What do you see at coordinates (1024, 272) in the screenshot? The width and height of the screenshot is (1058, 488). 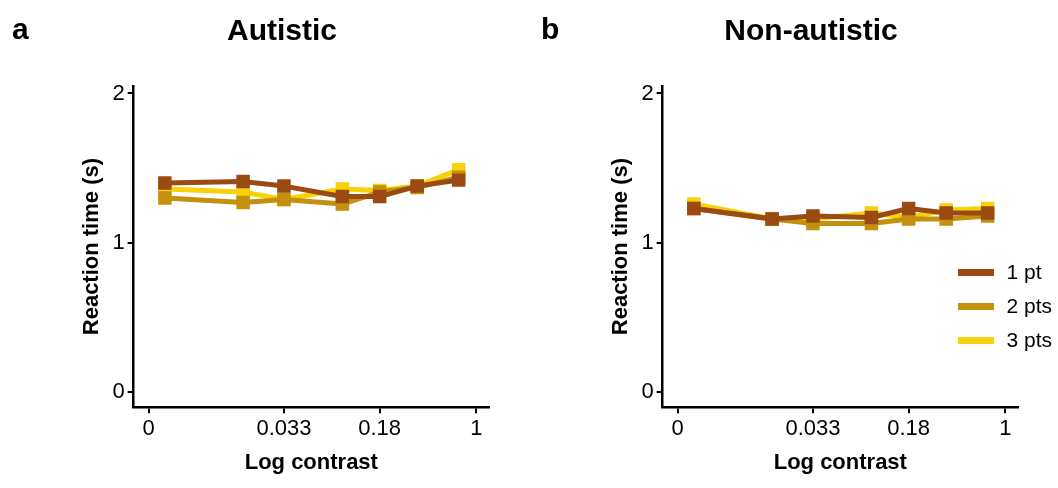 I see `legend-label: 1 pt` at bounding box center [1024, 272].